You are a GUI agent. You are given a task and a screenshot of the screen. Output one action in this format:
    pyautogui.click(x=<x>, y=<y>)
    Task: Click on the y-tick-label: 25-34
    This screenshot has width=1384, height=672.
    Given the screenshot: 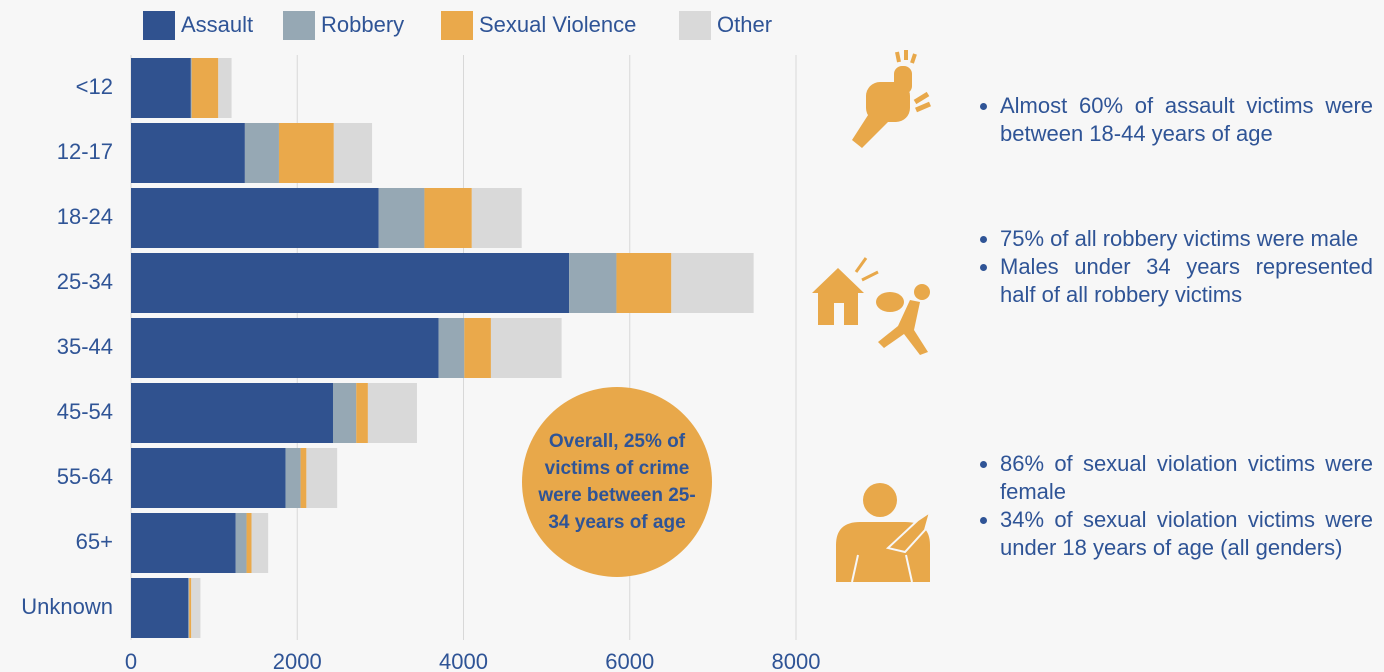 What is the action you would take?
    pyautogui.click(x=85, y=281)
    